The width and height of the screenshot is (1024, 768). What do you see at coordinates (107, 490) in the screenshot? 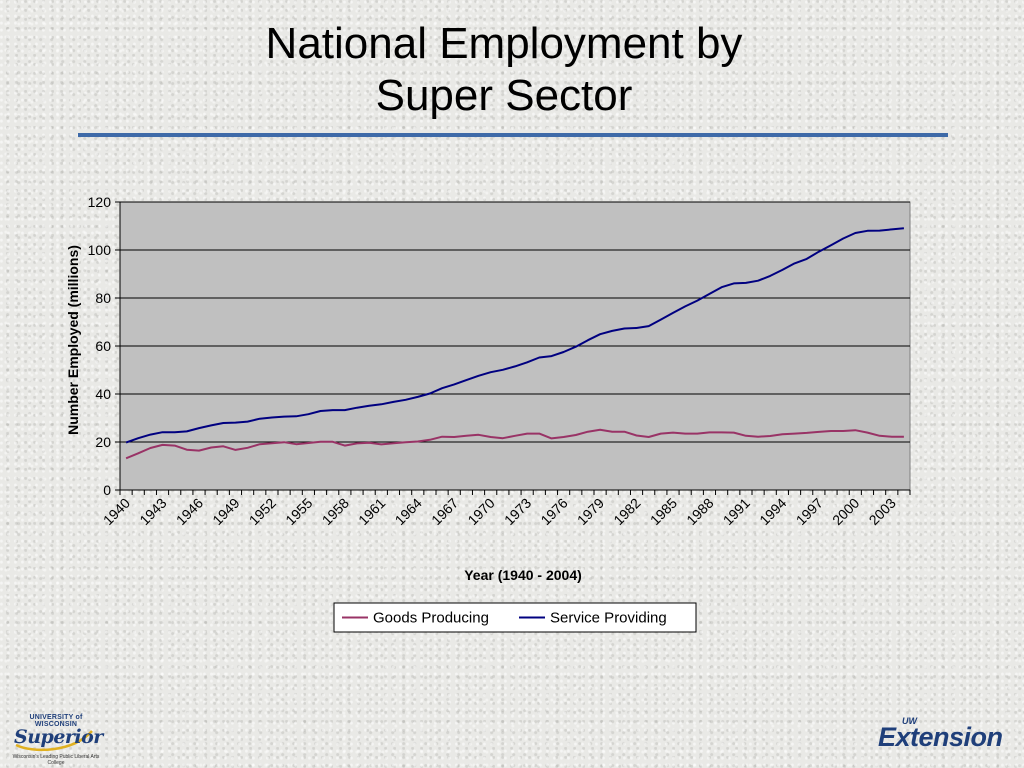
I see `y-tick-label: 0` at bounding box center [107, 490].